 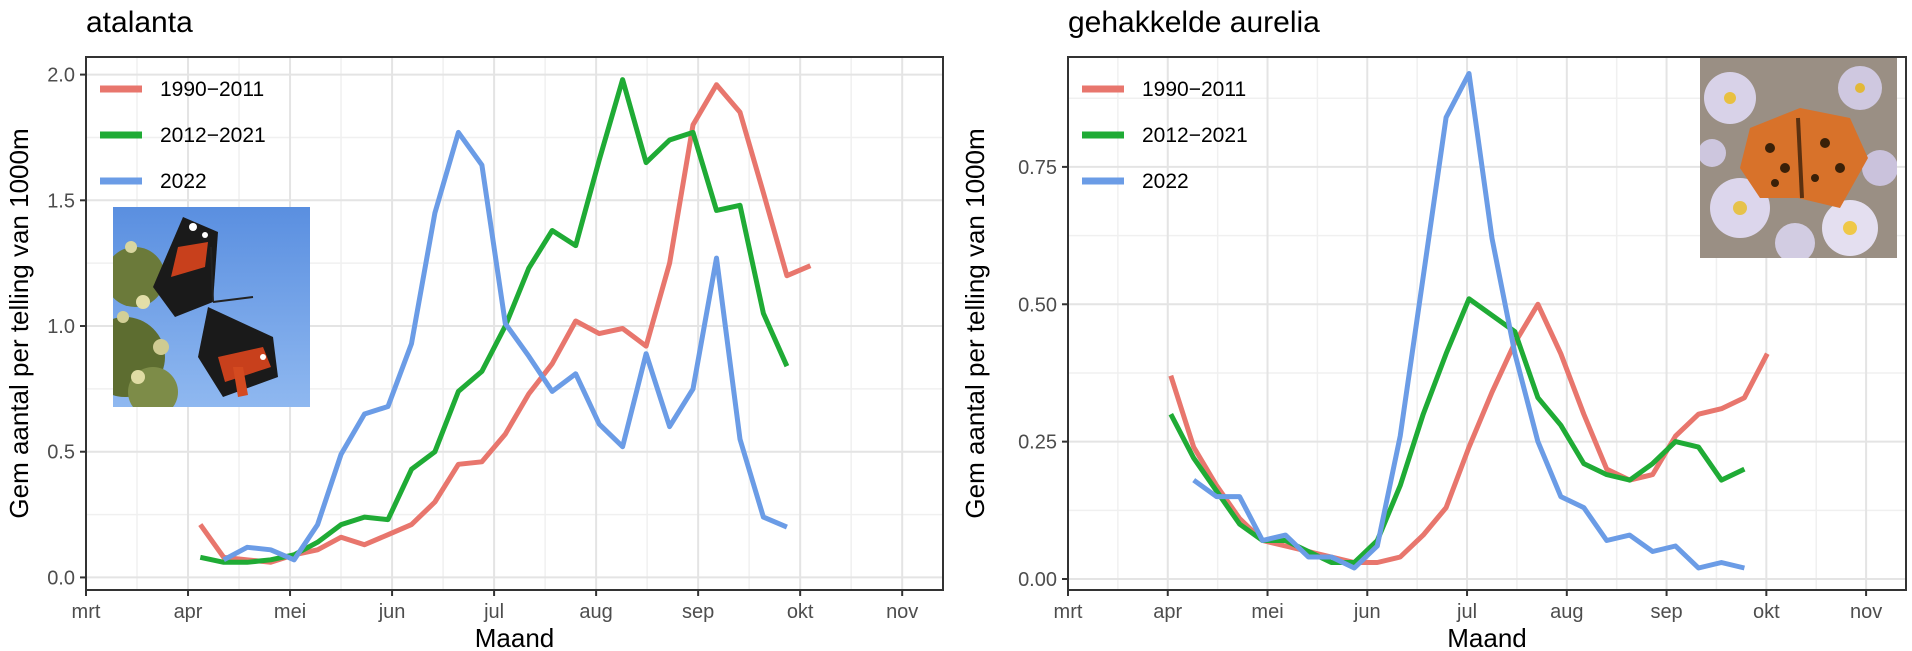 I want to click on comma-butterfly-photo, so click(x=1798, y=158).